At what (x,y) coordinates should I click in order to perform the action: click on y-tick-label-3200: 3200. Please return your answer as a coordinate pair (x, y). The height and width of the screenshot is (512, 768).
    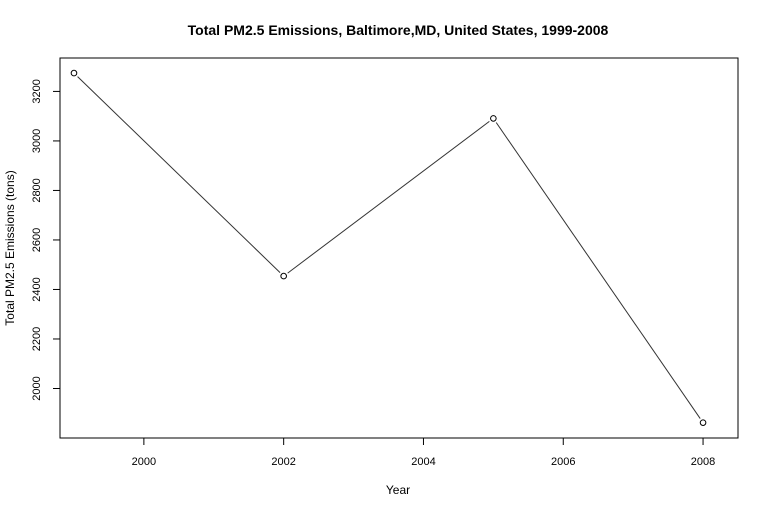
    Looking at the image, I should click on (37, 91).